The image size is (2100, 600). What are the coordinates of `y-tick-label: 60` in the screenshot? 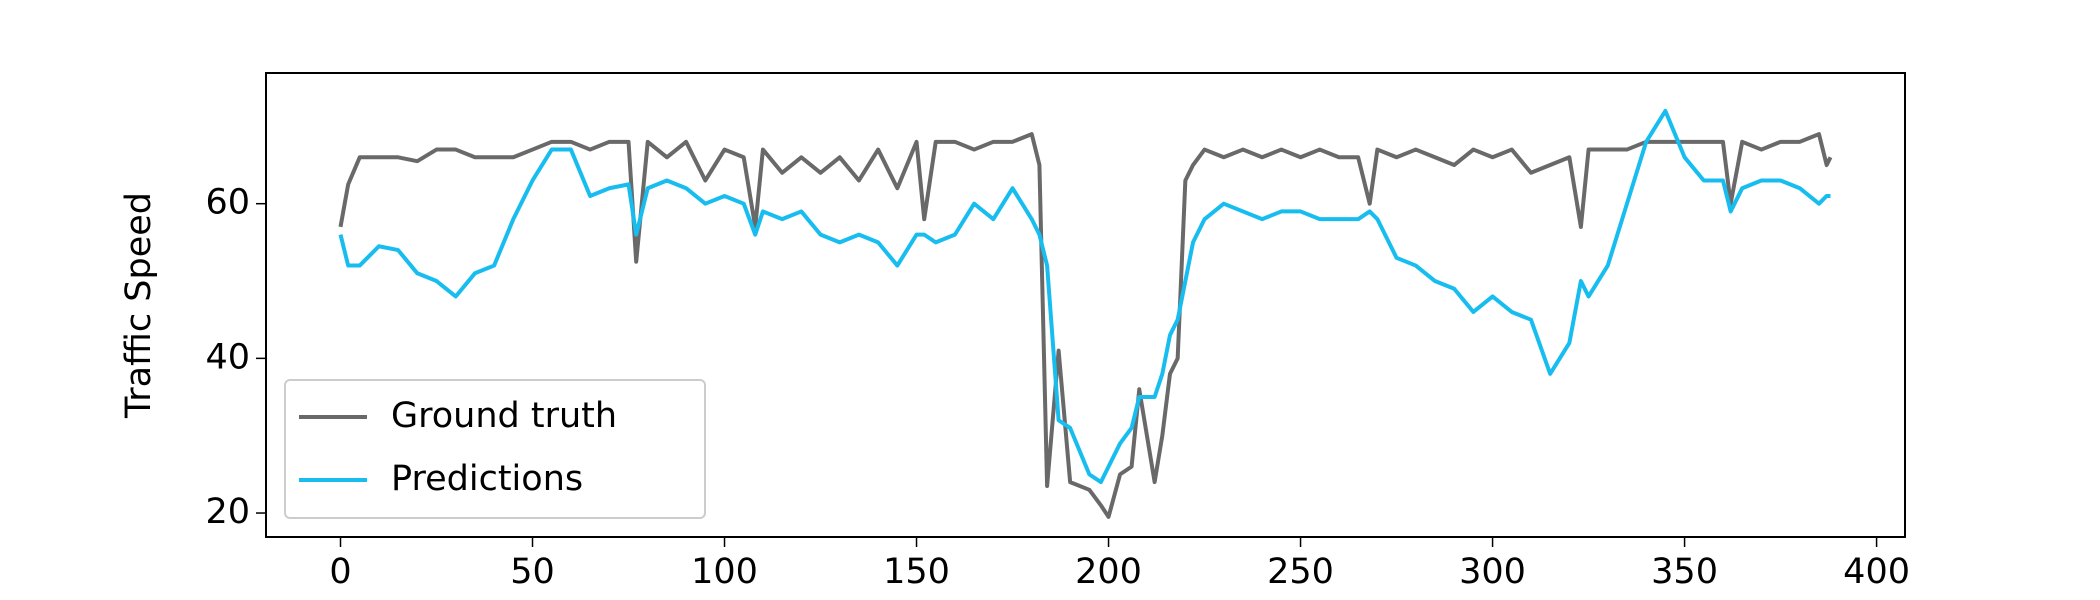 It's located at (227, 203).